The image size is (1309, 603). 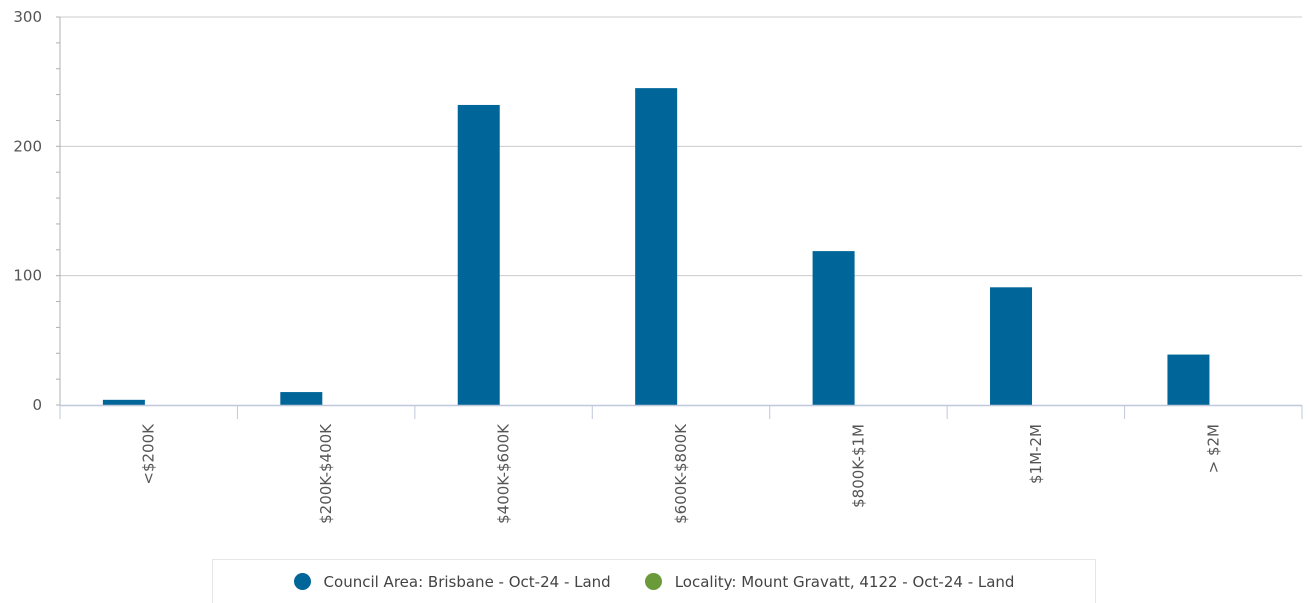 I want to click on x-tick-label: $1M-2M, so click(x=1036, y=454).